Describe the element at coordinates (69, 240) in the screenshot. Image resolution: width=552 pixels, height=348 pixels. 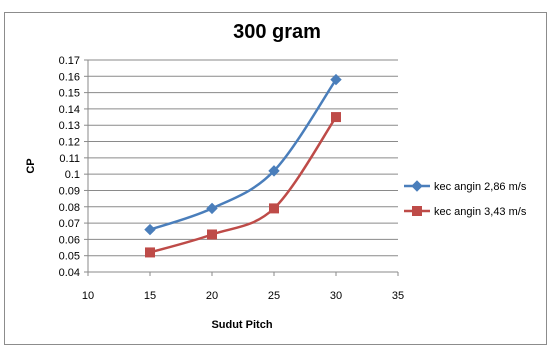
I see `y-tick-label: 0.06` at that location.